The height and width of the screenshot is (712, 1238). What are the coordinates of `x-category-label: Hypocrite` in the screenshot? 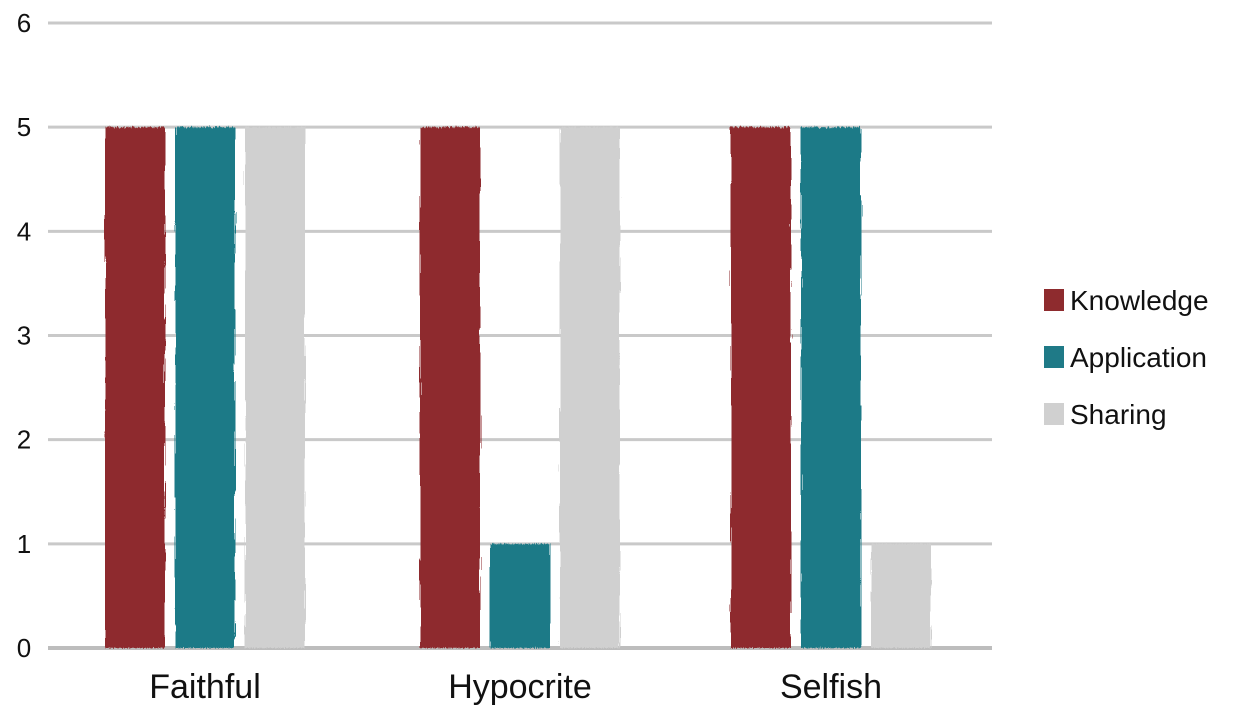 It's located at (520, 687).